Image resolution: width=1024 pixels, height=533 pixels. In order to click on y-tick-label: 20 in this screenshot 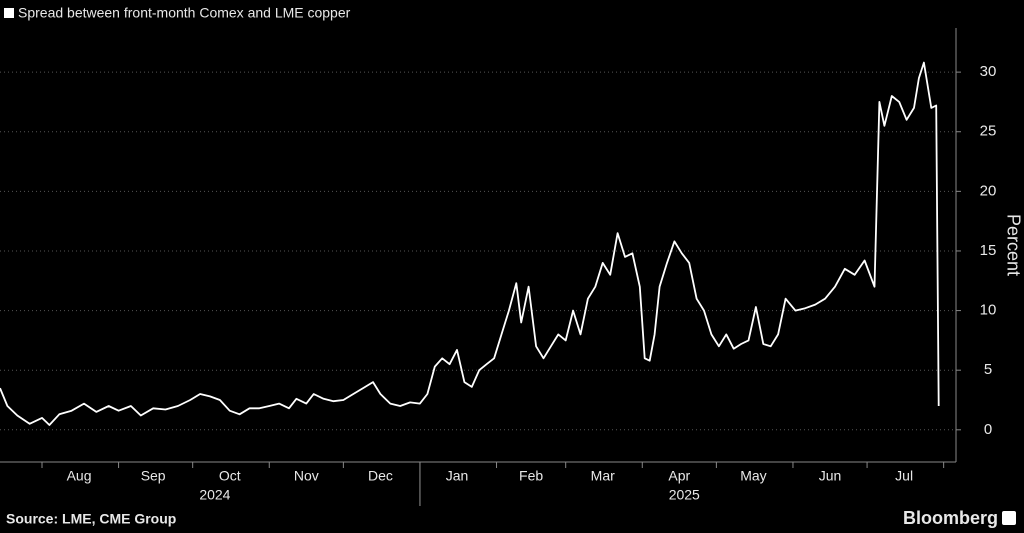, I will do `click(988, 190)`.